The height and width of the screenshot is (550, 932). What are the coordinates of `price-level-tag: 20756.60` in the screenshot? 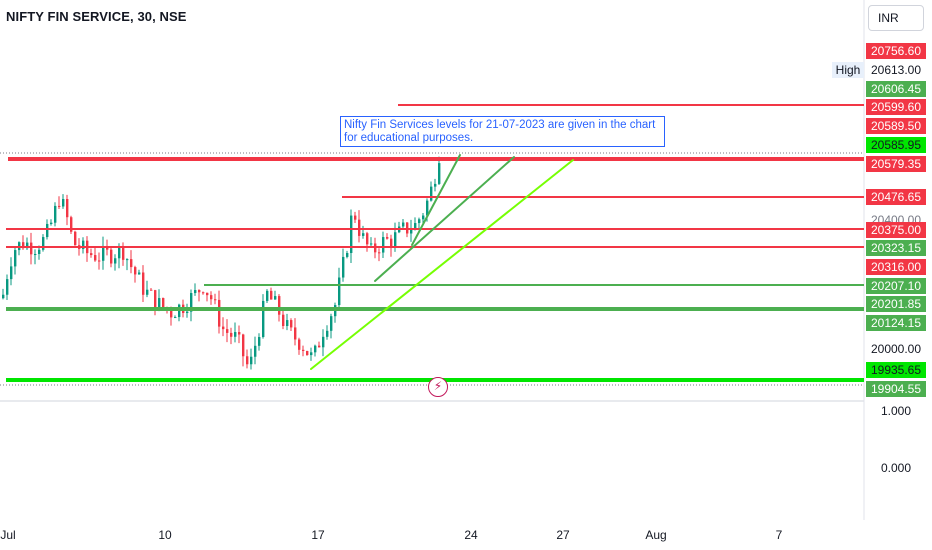 It's located at (896, 51).